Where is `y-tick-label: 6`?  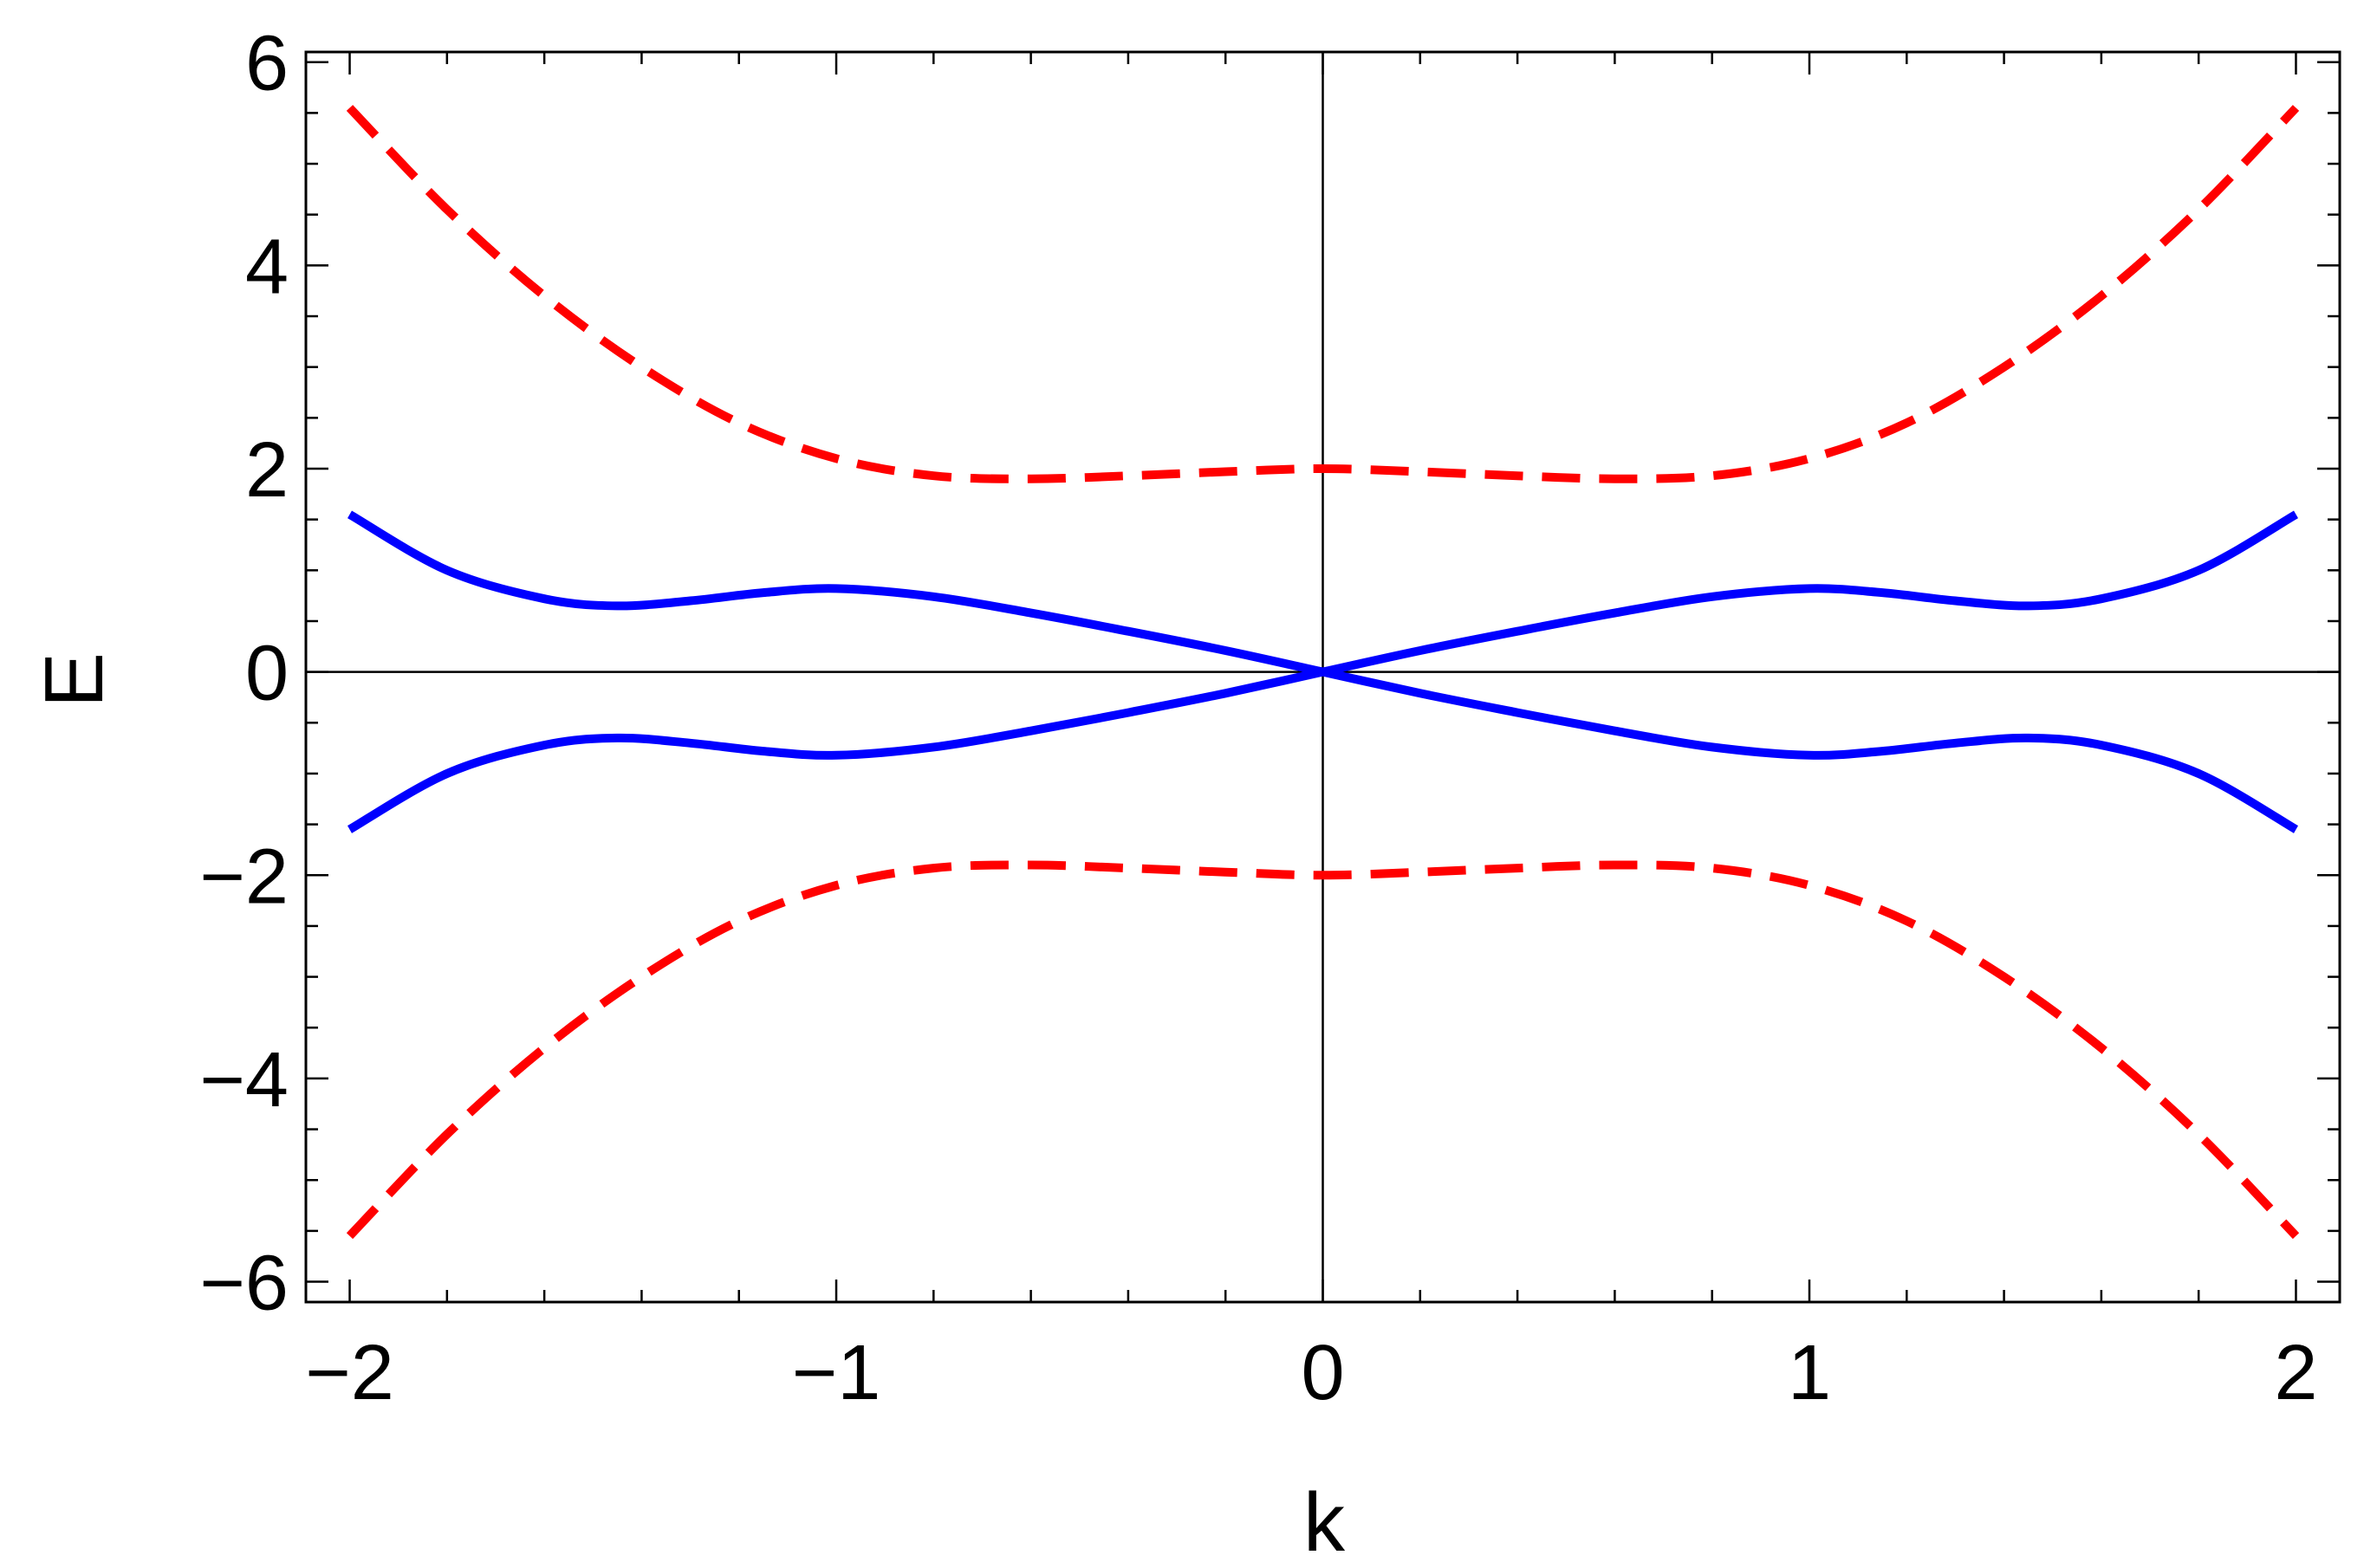 y-tick-label: 6 is located at coordinates (267, 64).